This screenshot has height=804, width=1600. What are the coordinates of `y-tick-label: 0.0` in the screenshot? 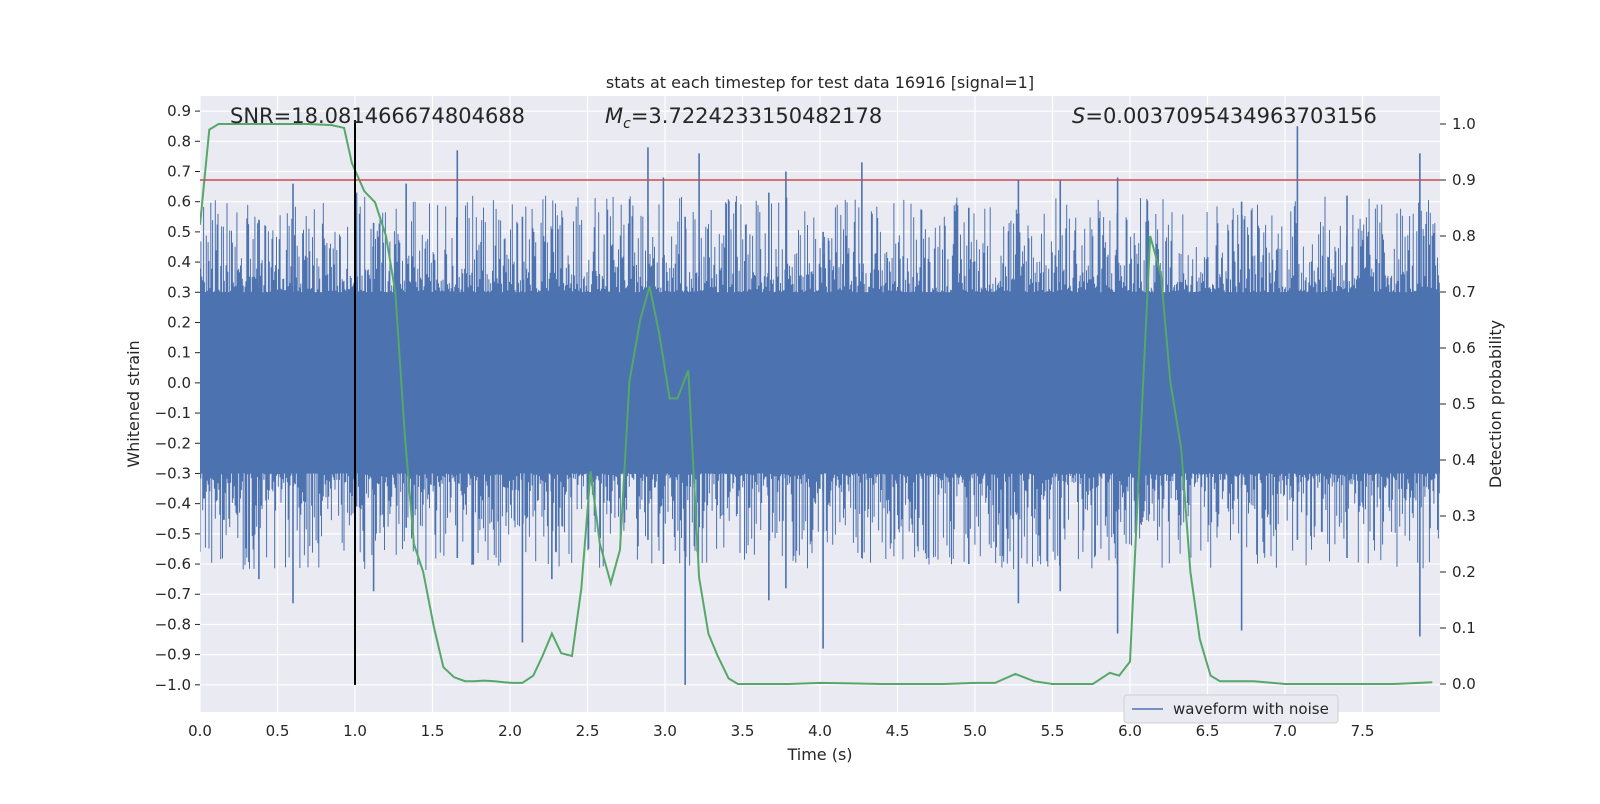 It's located at (179, 383).